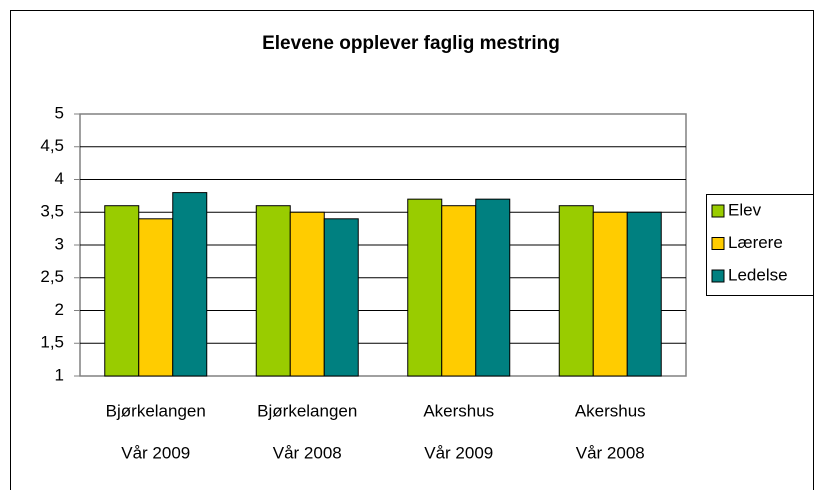 Image resolution: width=822 pixels, height=490 pixels. Describe the element at coordinates (52, 211) in the screenshot. I see `y-tick-label: 3,5` at that location.